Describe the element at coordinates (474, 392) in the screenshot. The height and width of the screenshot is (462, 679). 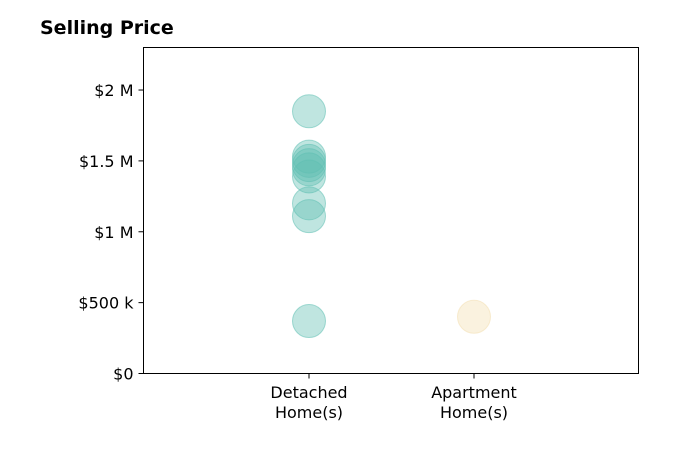
I see `x-tick-label: Apartment` at that location.